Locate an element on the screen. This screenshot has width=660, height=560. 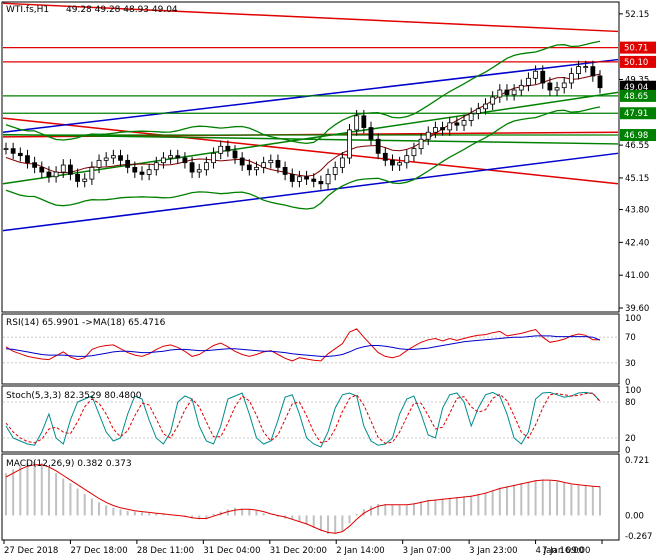
rsi-panel is located at coordinates (310, 349).